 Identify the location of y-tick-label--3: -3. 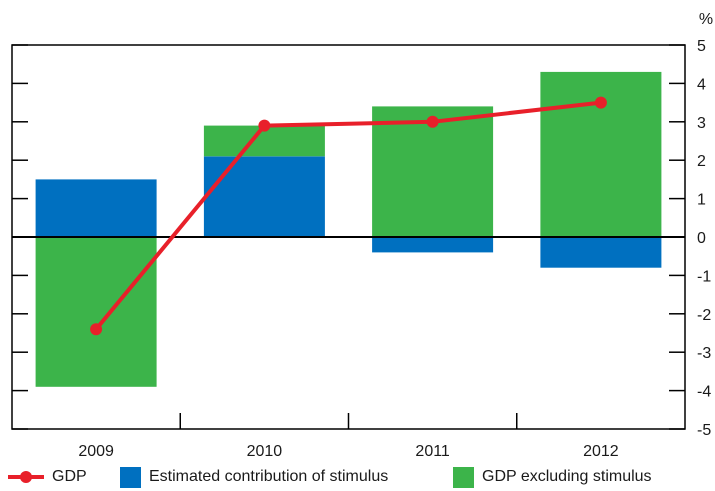
(704, 353).